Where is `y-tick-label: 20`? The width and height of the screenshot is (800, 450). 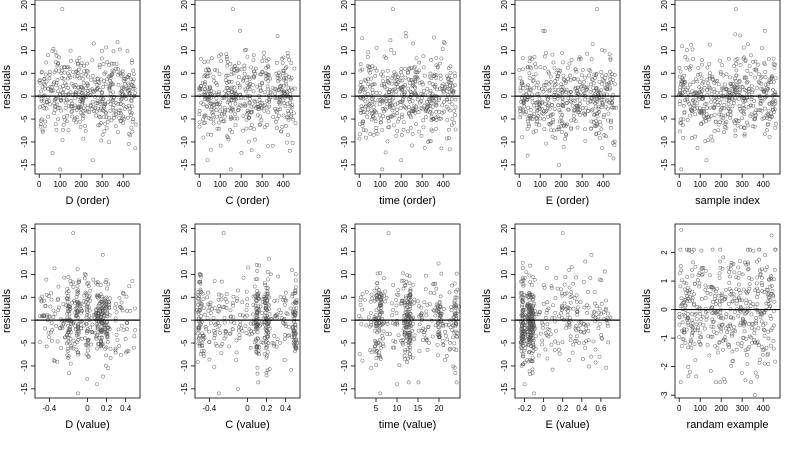
y-tick-label: 20 is located at coordinates (184, 4).